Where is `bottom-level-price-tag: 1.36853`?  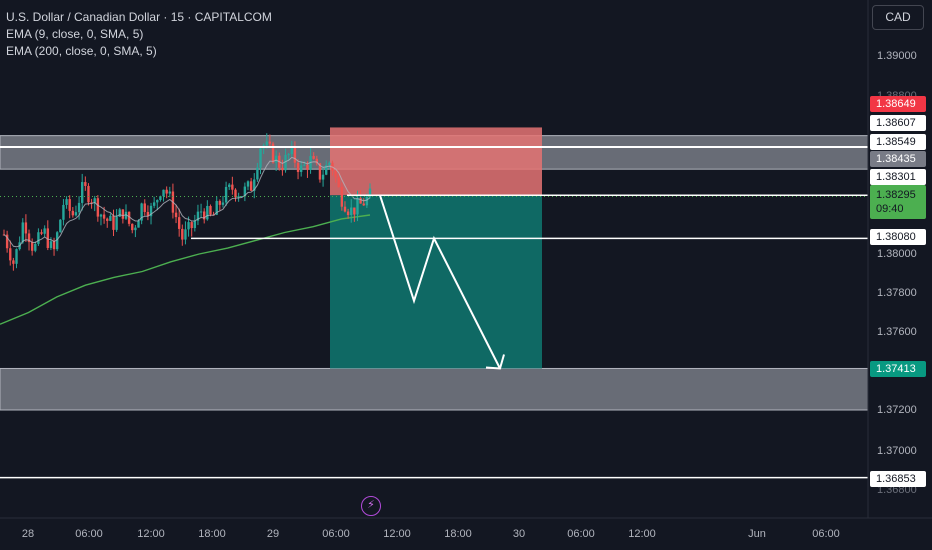 bottom-level-price-tag: 1.36853 is located at coordinates (898, 479).